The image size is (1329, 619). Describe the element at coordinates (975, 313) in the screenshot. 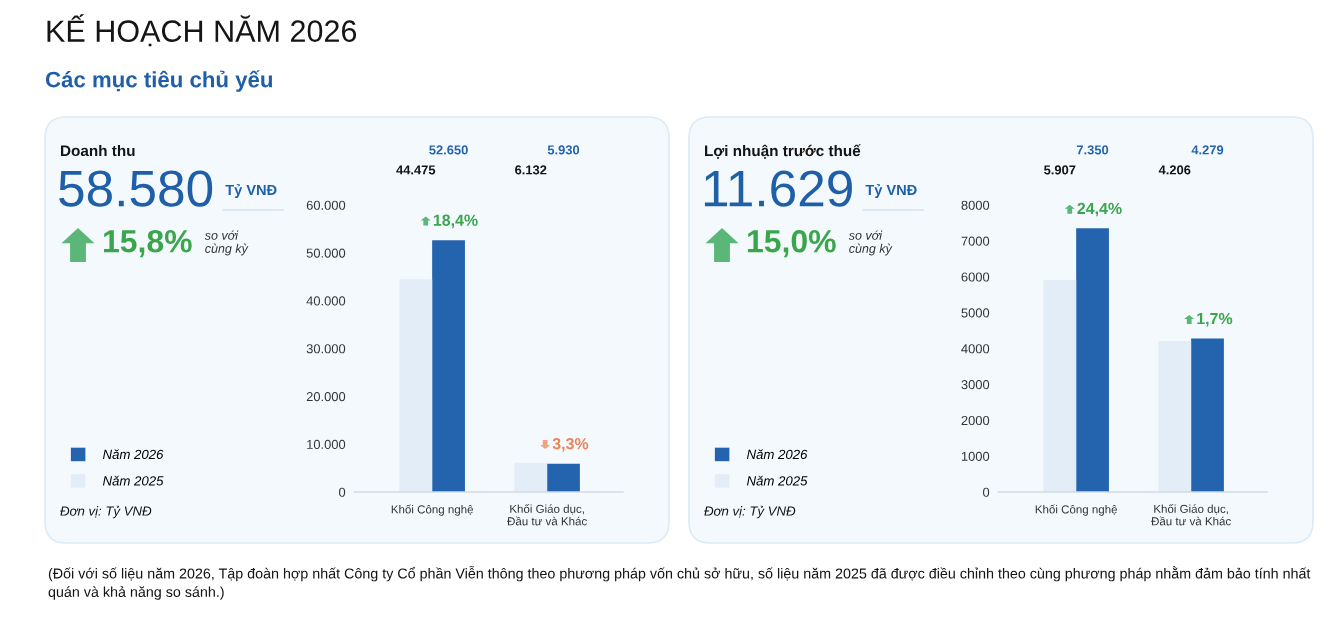

I see `y-tick-label: 5000` at that location.